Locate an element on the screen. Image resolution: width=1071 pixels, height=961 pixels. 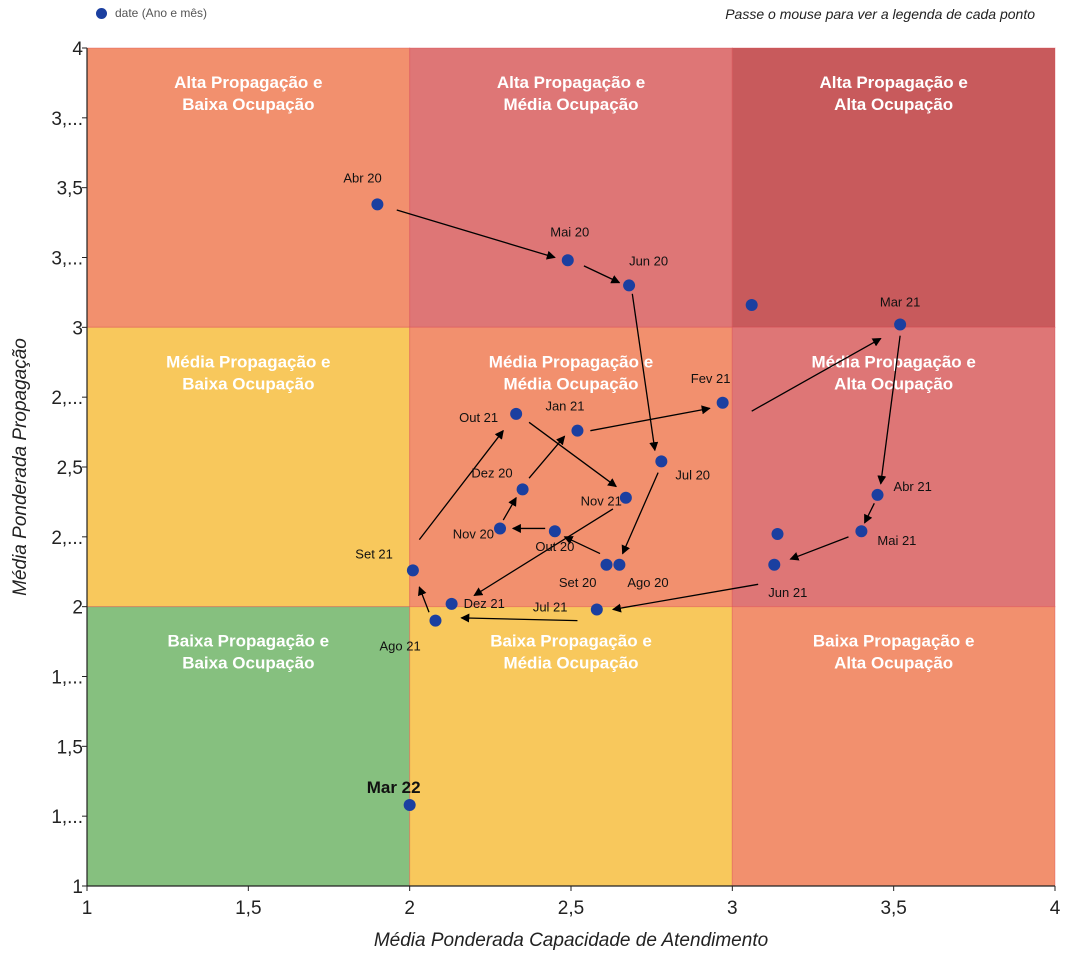
x-tick-label: 4 is located at coordinates (1055, 908).